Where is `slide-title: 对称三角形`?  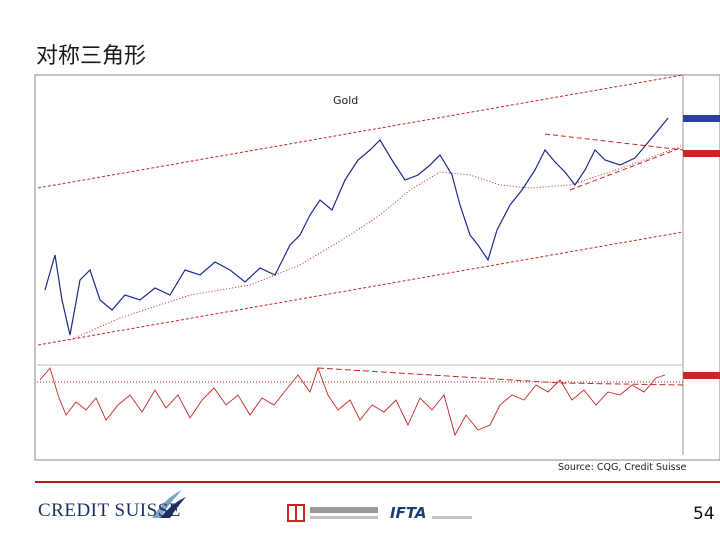
slide-title: 对称三角形 is located at coordinates (91, 56).